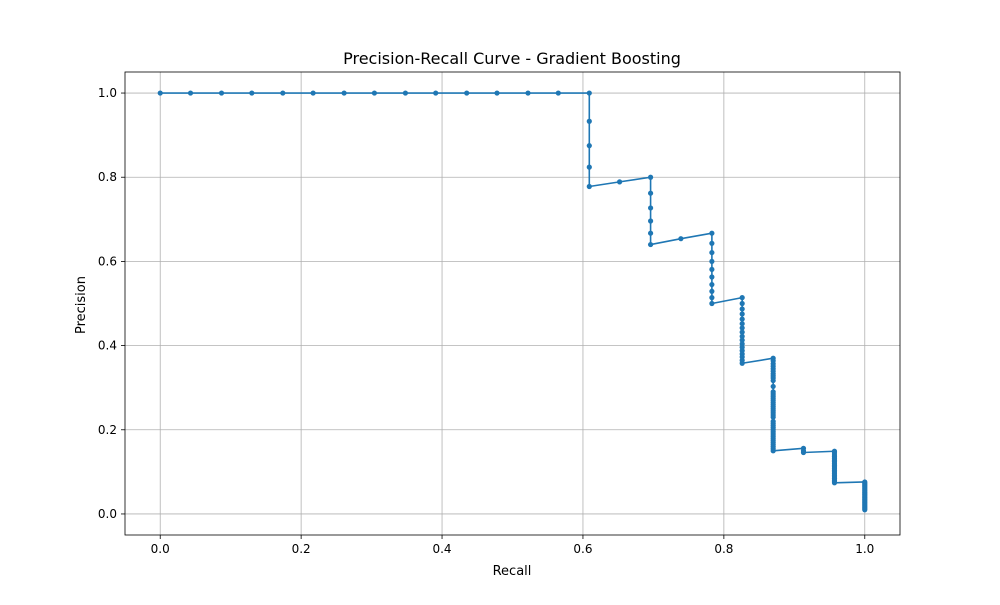 The width and height of the screenshot is (1000, 605). What do you see at coordinates (107, 514) in the screenshot?
I see `y-tick-label: 0.0` at bounding box center [107, 514].